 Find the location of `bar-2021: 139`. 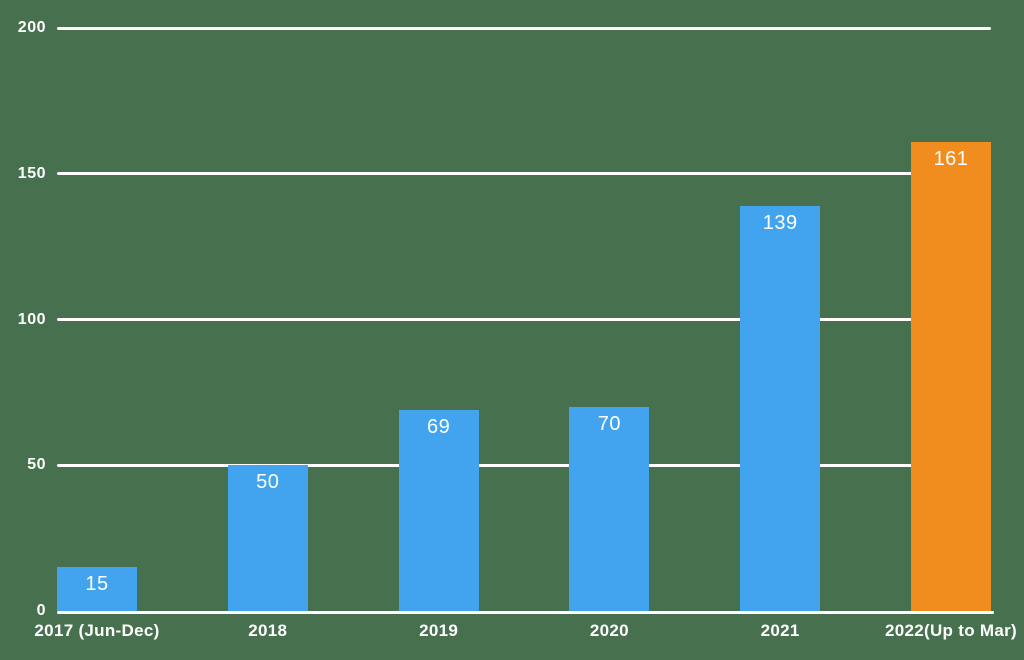

bar-2021: 139 is located at coordinates (780, 408).